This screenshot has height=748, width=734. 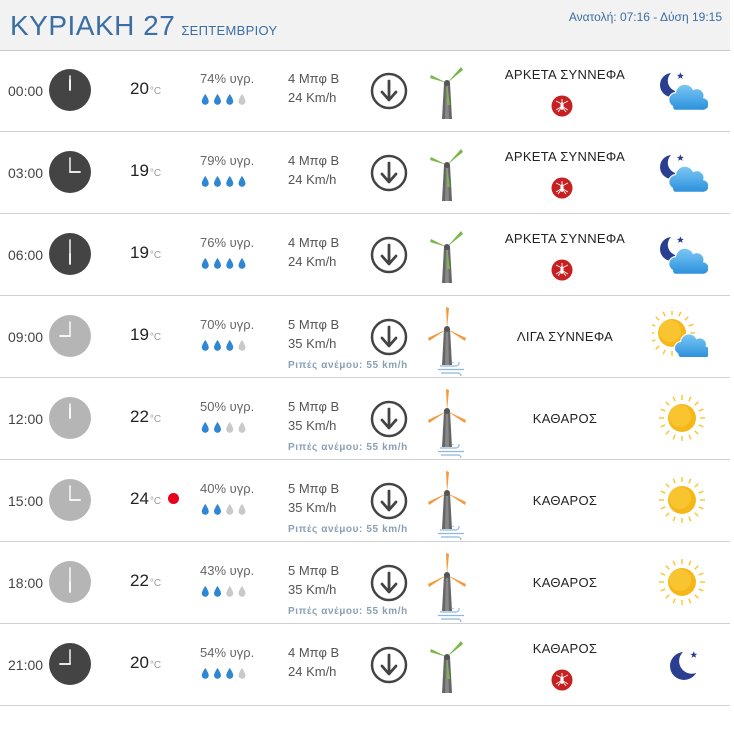 What do you see at coordinates (145, 499) in the screenshot?
I see `temperature: 24°C` at bounding box center [145, 499].